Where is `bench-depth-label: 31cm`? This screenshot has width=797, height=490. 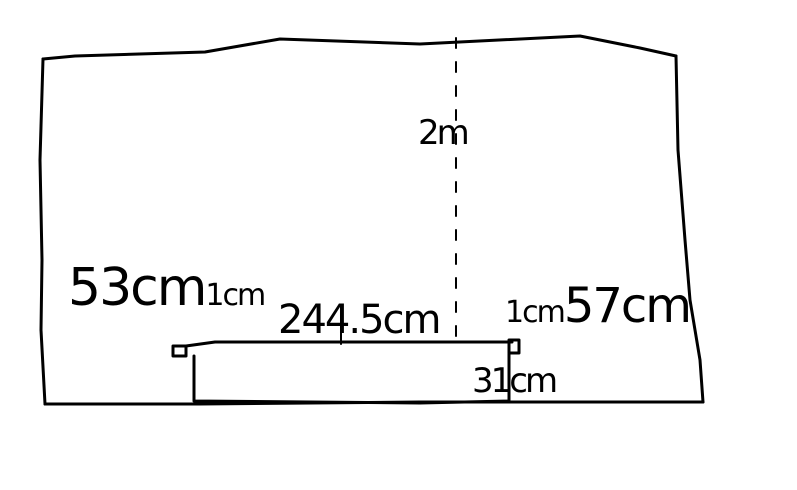 bench-depth-label: 31cm is located at coordinates (515, 381).